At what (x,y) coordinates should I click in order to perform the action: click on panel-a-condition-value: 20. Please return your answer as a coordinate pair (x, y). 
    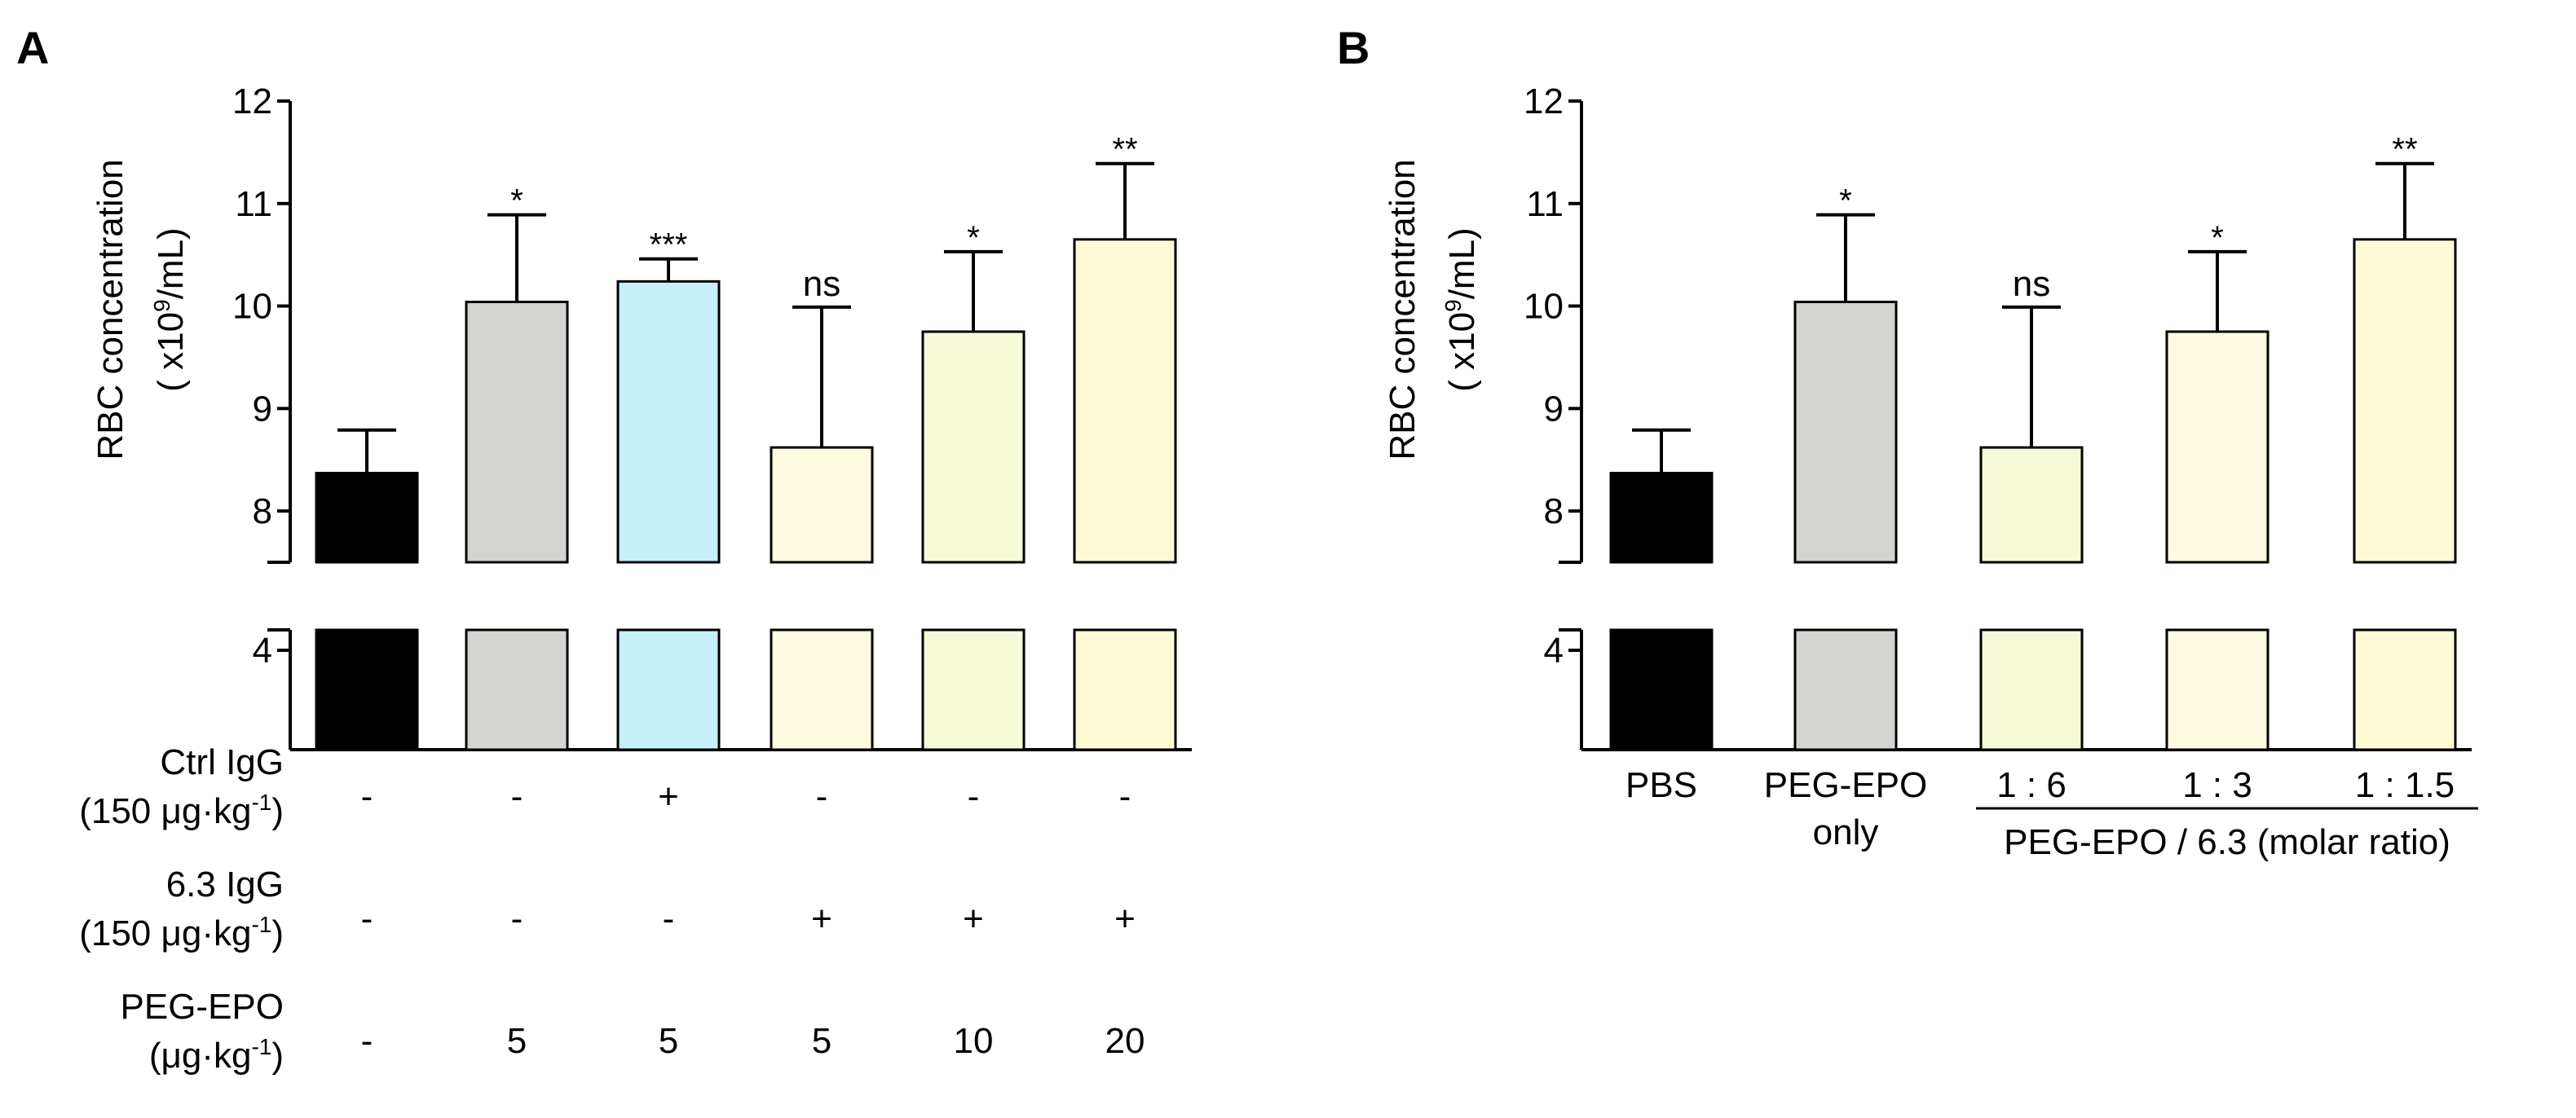
    Looking at the image, I should click on (1125, 1041).